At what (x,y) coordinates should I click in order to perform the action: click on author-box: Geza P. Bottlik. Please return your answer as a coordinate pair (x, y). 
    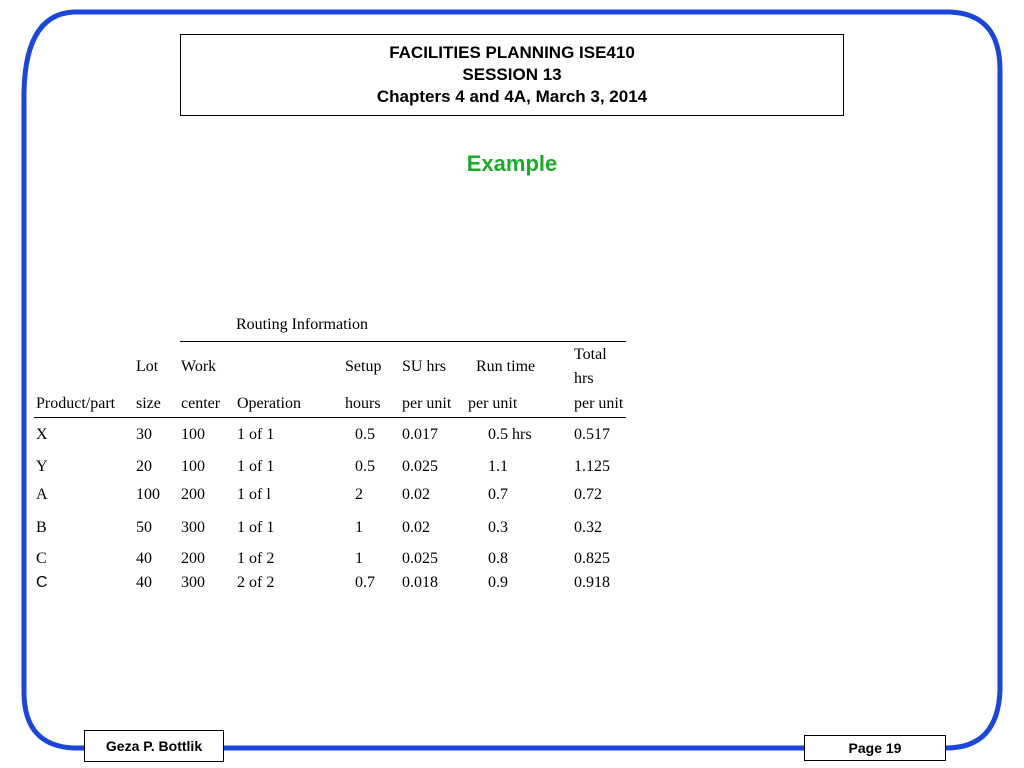
    Looking at the image, I should click on (154, 746).